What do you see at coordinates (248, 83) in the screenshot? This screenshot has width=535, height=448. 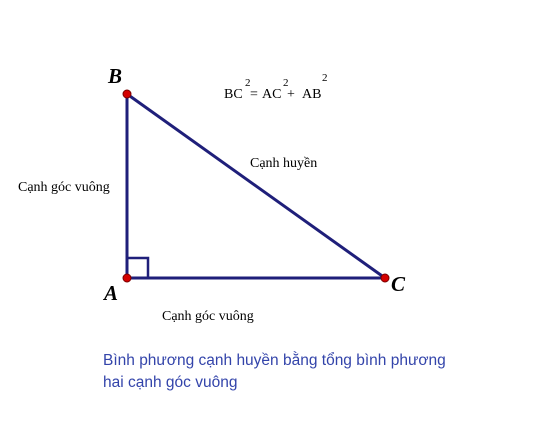 I see `formula-exp-bc: 2` at bounding box center [248, 83].